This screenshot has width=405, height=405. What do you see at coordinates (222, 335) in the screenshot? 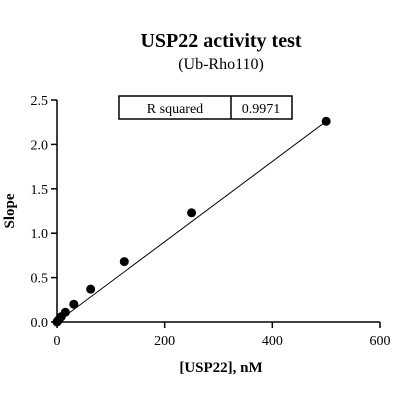
I see `x-axis-ticks: 0 200 400 600` at bounding box center [222, 335].